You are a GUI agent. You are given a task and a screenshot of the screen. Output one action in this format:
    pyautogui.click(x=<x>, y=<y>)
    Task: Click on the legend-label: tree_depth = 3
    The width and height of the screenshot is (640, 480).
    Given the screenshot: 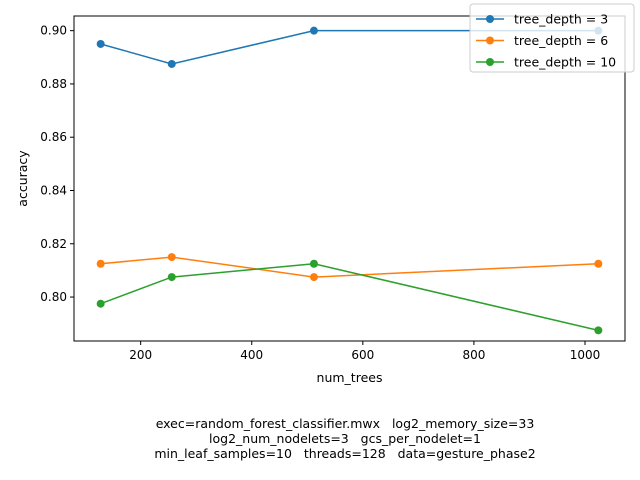 What is the action you would take?
    pyautogui.click(x=561, y=19)
    